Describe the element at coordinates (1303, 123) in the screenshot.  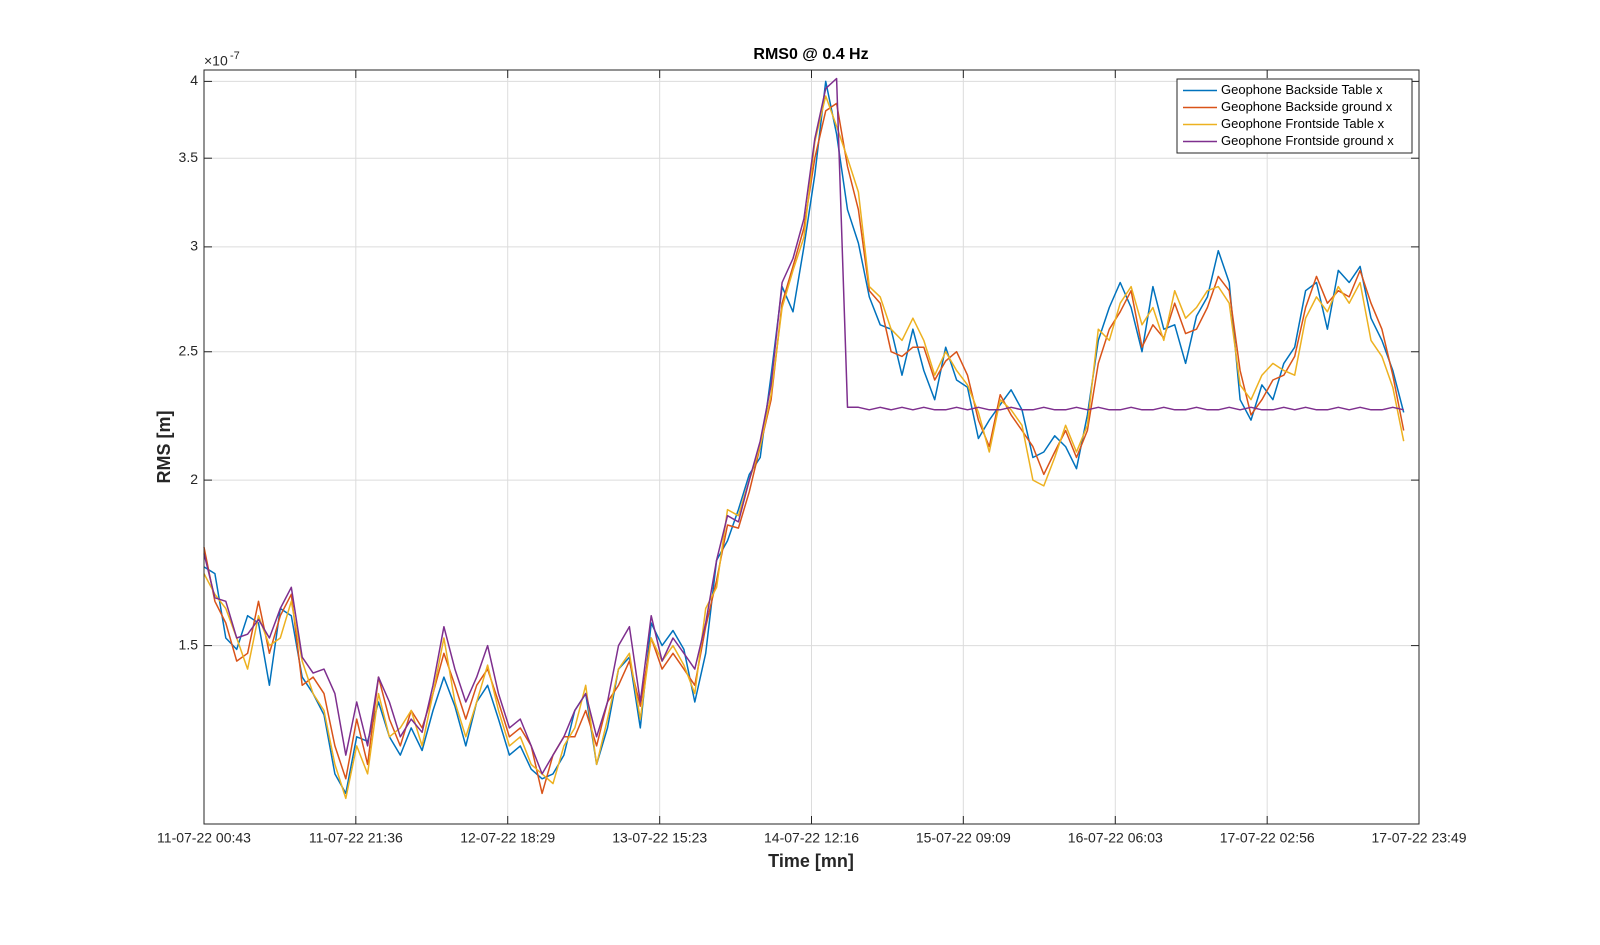
I see `legend-label: Geophone Frontside Table x` at that location.